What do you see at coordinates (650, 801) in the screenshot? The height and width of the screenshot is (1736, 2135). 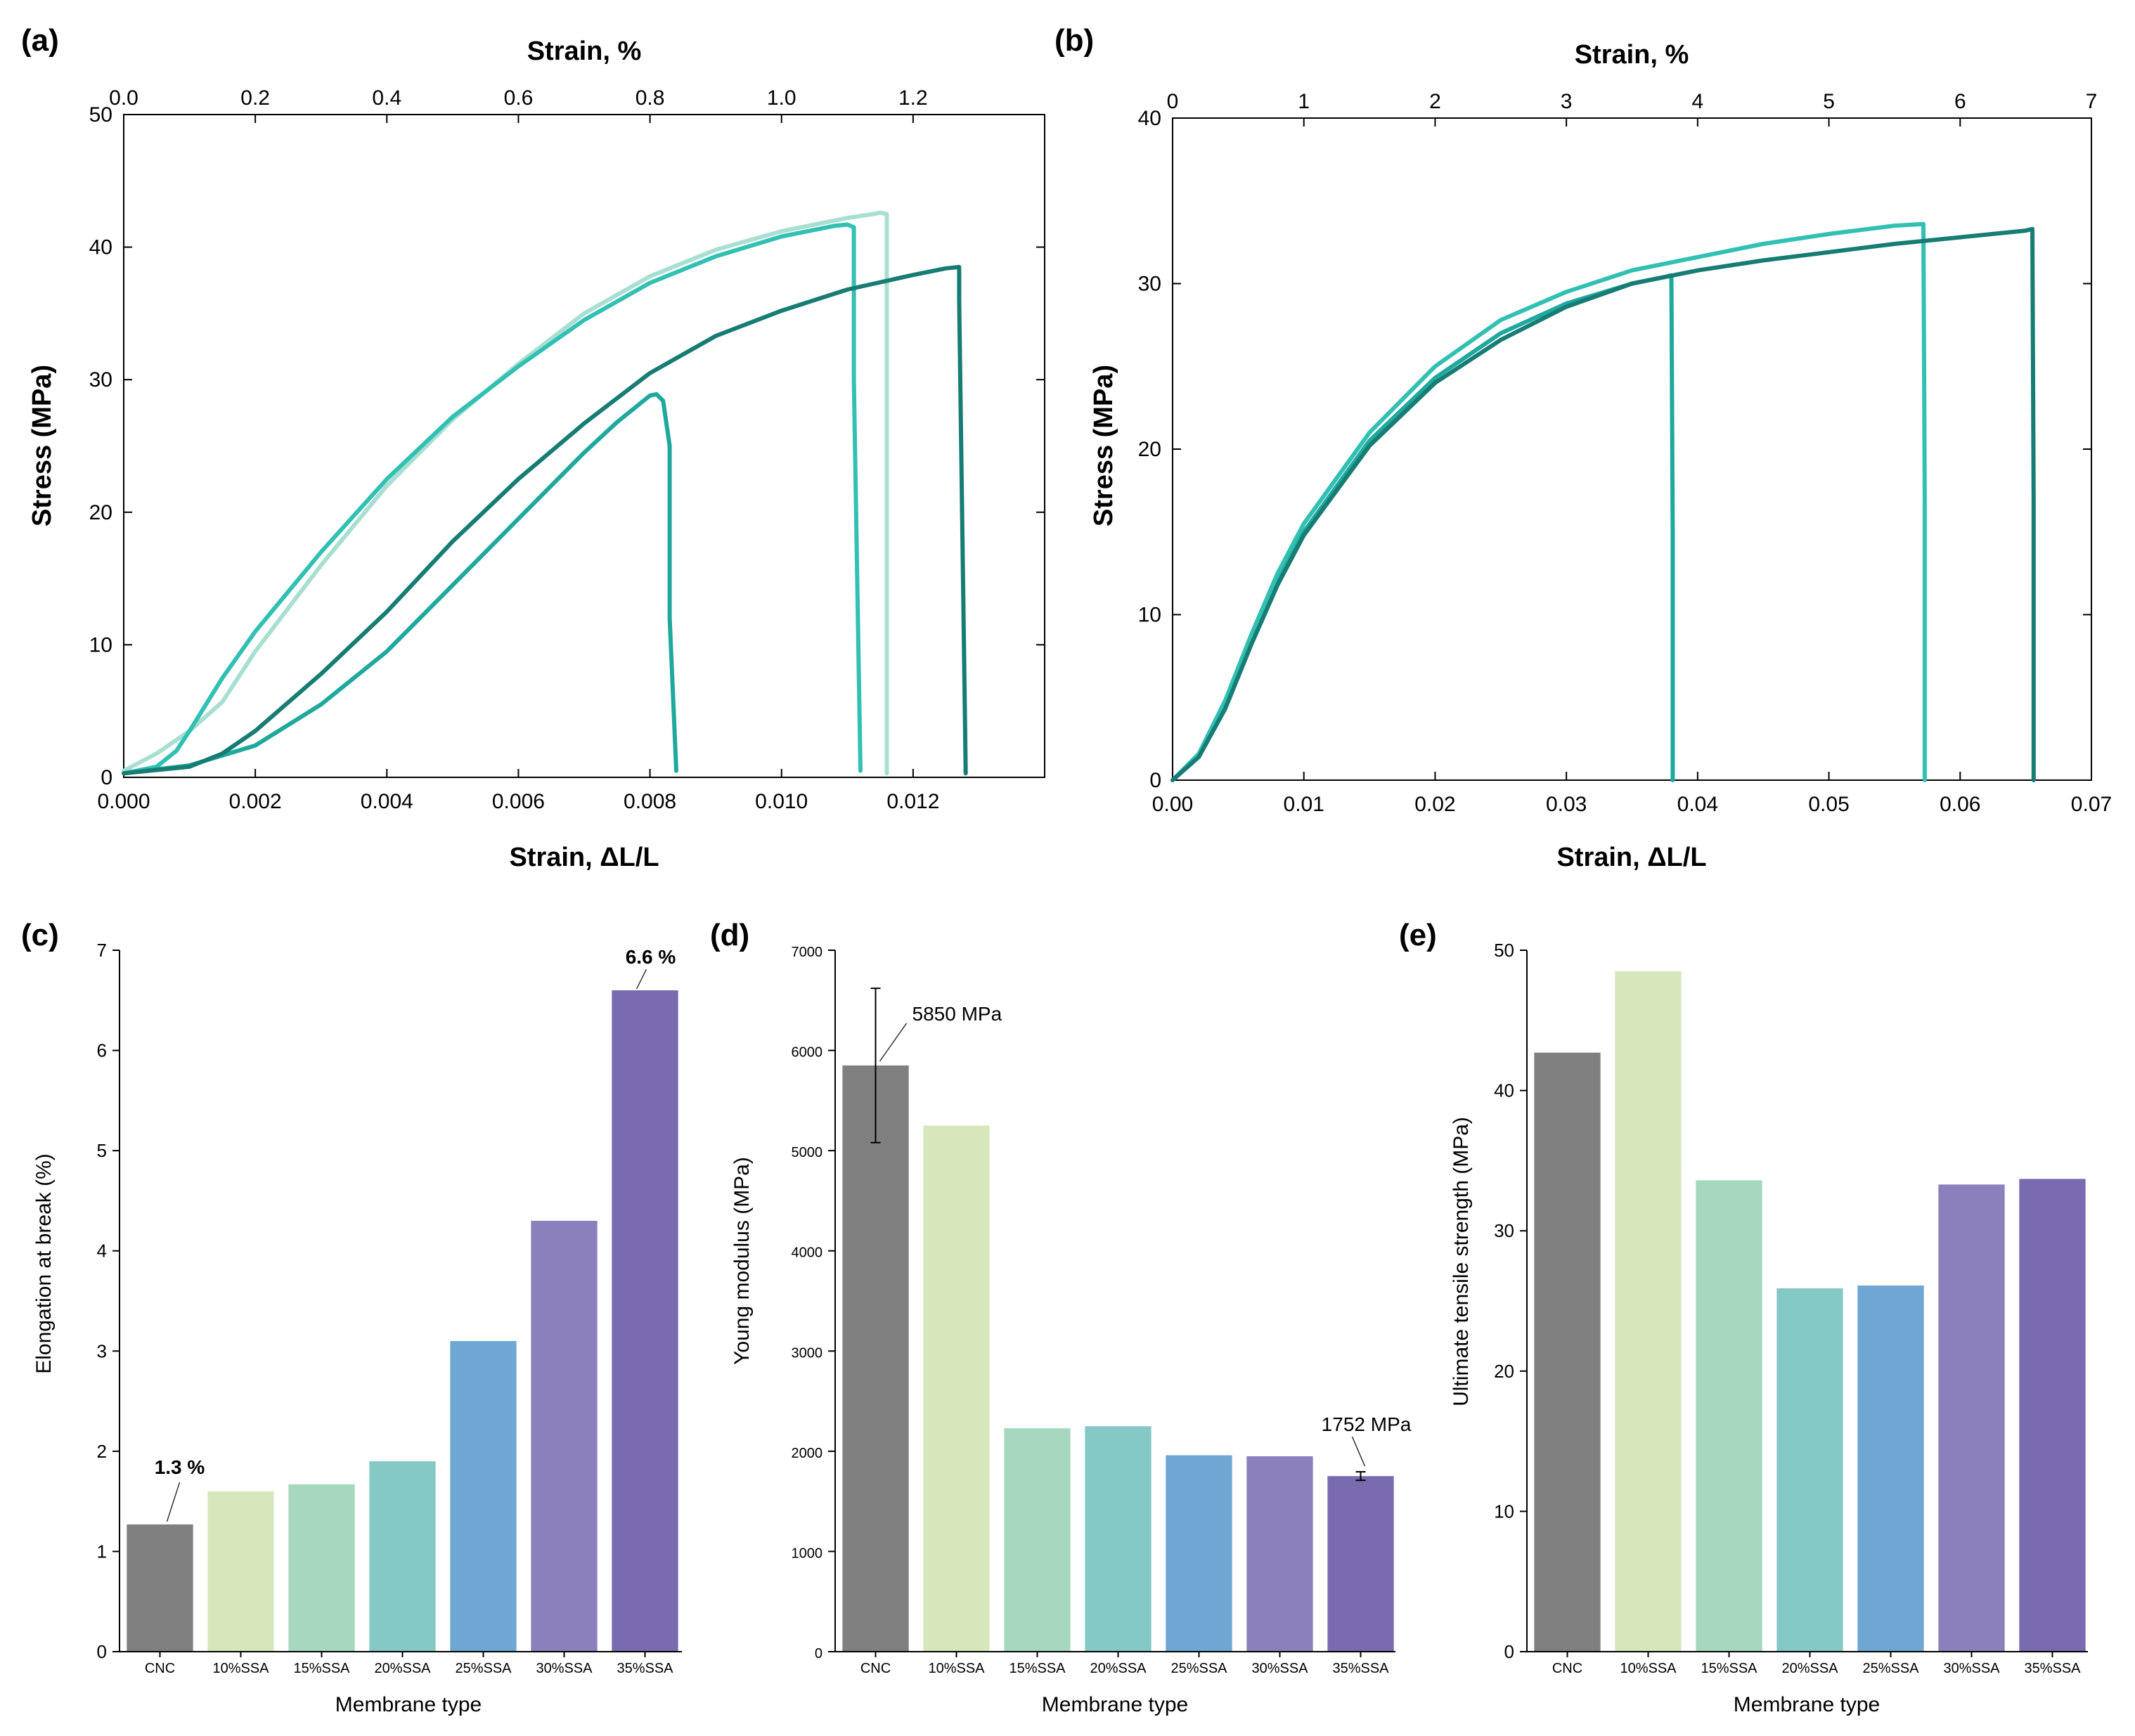 I see `x-tick-label: 0.008` at bounding box center [650, 801].